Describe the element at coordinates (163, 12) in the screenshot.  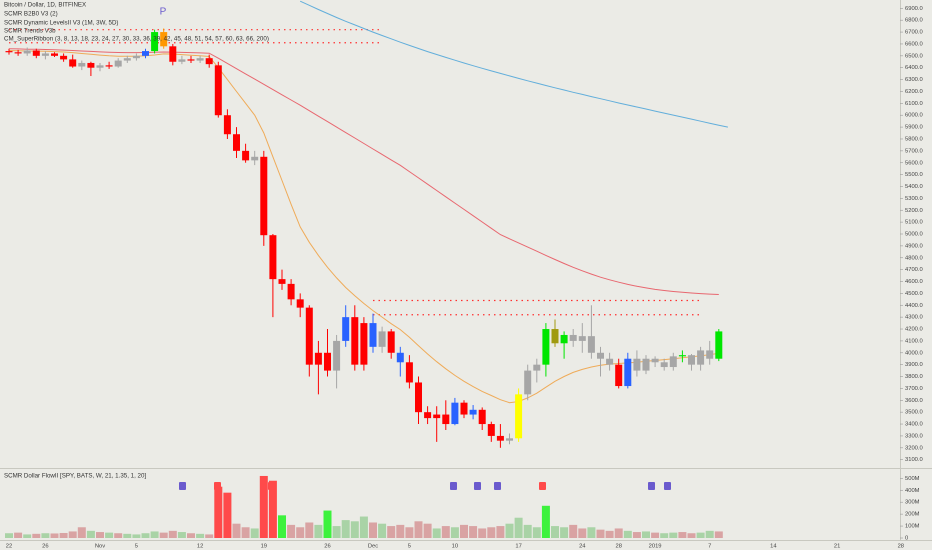
I see `annotation: P` at that location.